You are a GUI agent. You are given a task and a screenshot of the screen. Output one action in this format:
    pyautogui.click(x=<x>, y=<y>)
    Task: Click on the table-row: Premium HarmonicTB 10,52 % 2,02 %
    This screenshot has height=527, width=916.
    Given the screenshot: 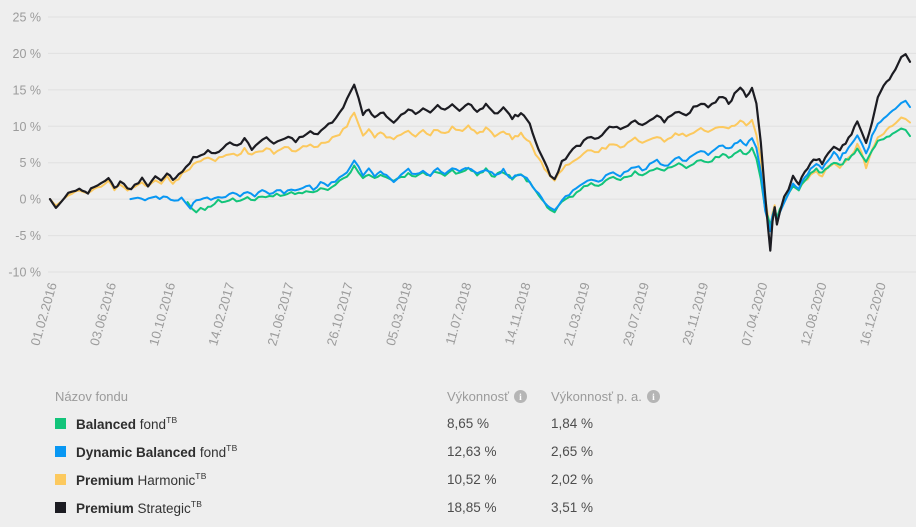 What is the action you would take?
    pyautogui.click(x=458, y=479)
    